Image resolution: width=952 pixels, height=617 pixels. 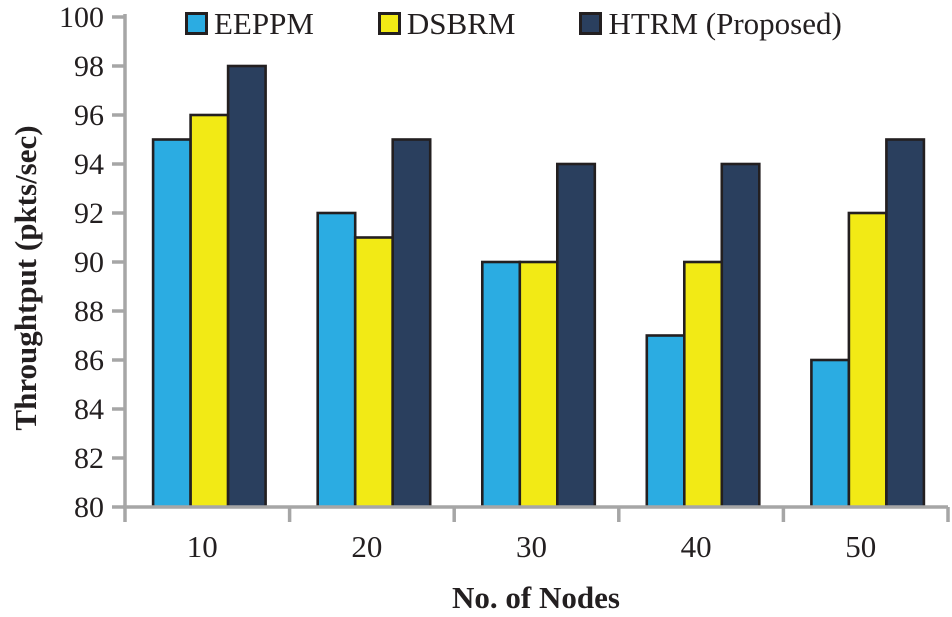 I want to click on x-tick-label: 40, so click(x=696, y=546).